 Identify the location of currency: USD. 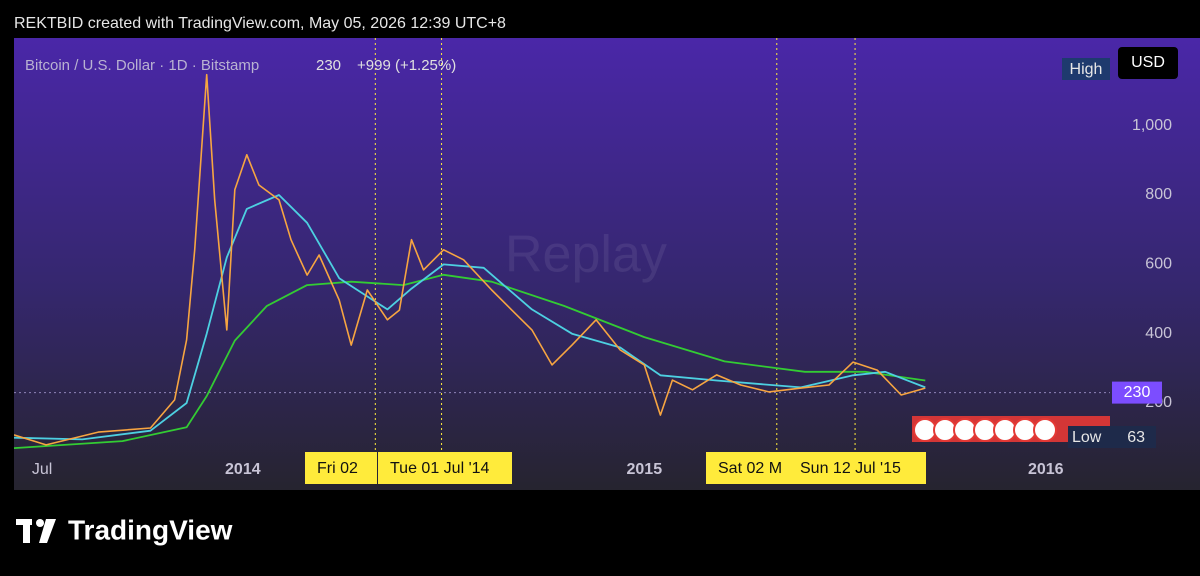
(1148, 62).